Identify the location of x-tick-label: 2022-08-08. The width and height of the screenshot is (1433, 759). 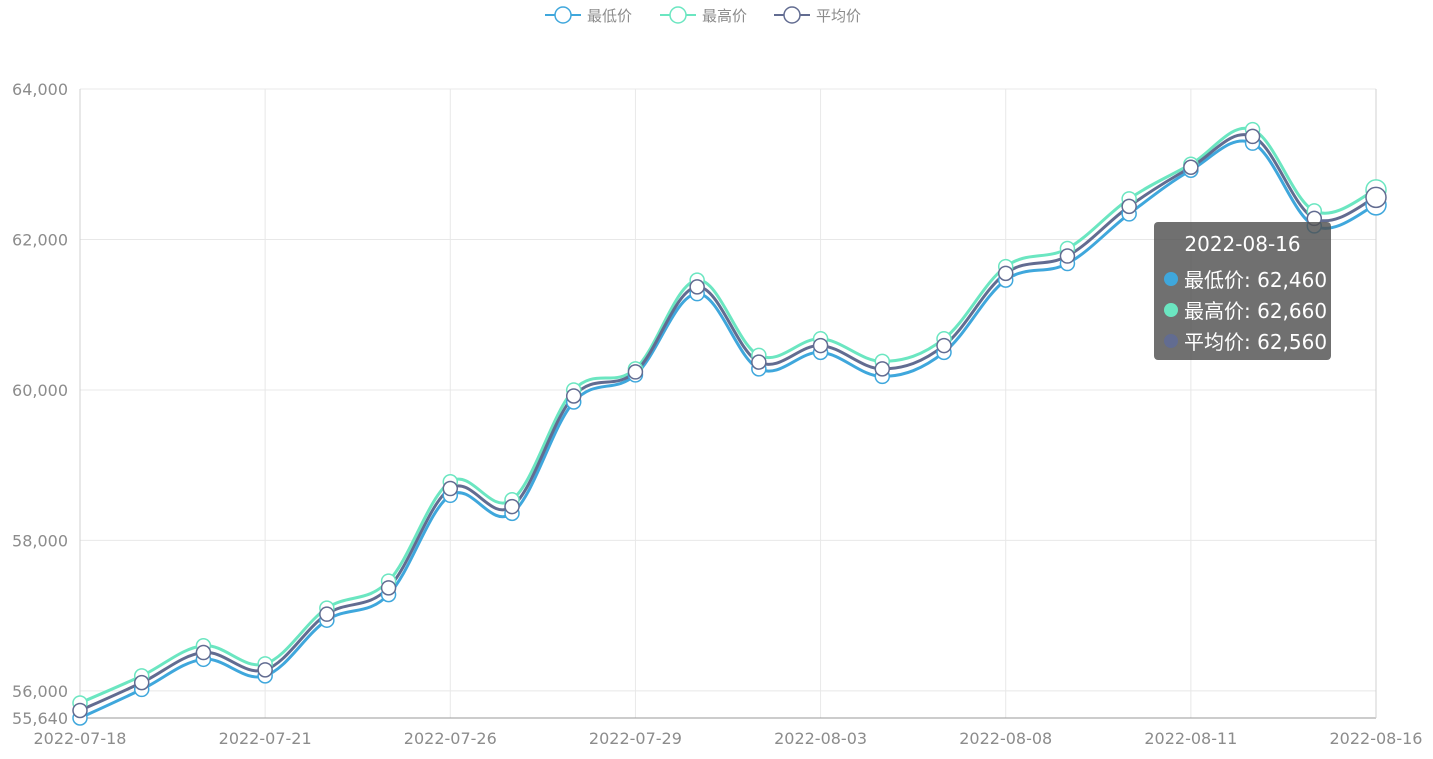
(1005, 738).